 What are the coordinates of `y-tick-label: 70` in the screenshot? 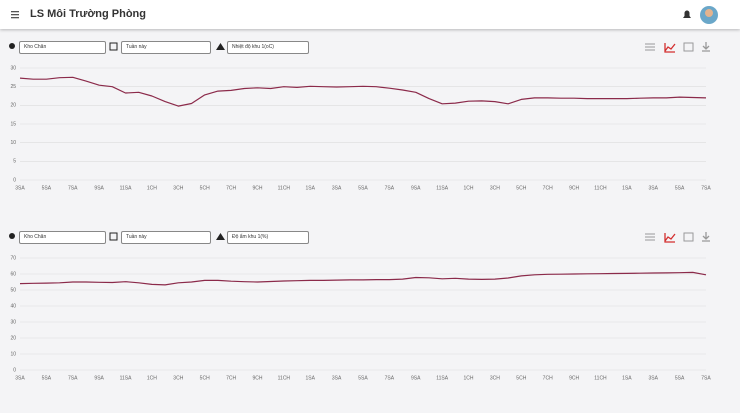 It's located at (13, 258).